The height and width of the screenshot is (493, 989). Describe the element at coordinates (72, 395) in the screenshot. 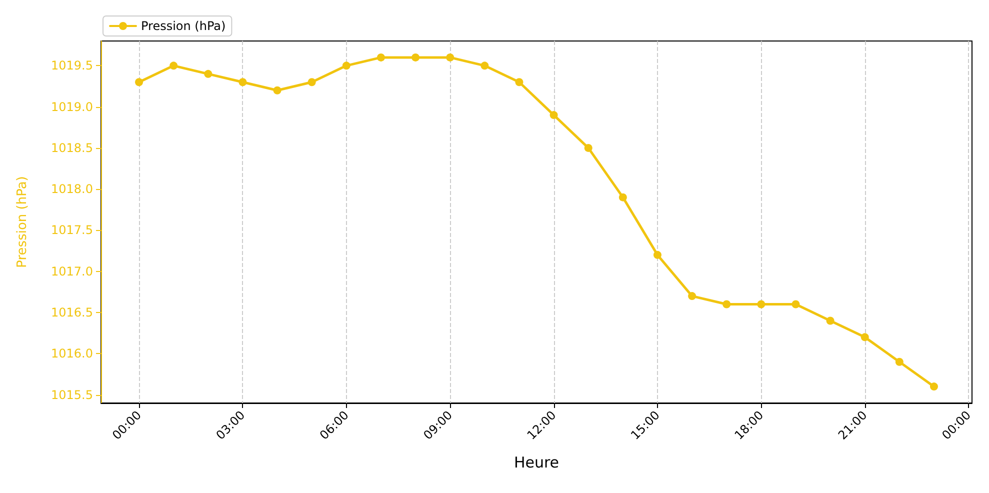

I see `y-tick-label: 1015.5` at that location.